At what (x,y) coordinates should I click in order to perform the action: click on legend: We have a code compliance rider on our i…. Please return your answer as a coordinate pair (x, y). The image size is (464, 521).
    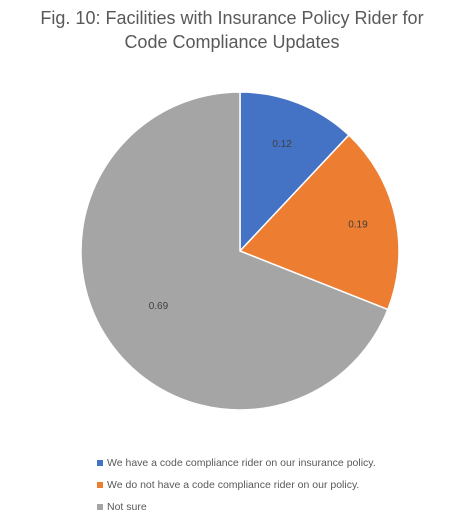
    Looking at the image, I should click on (277, 485).